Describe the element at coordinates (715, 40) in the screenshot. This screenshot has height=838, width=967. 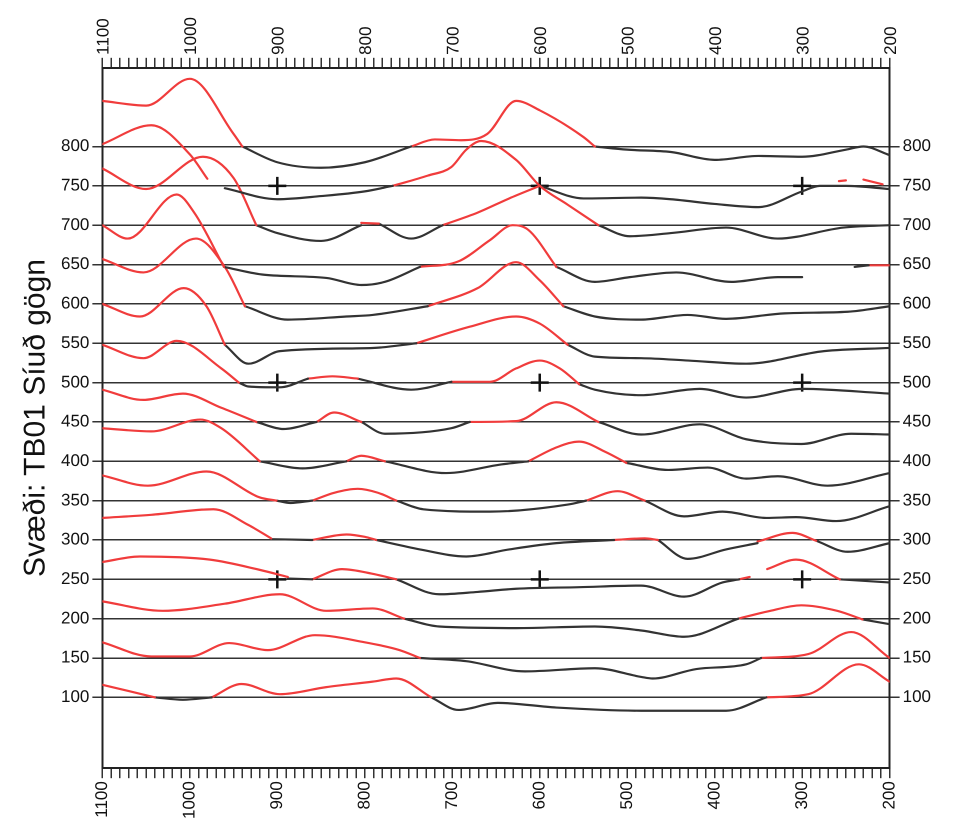
I see `x-tick-label: 400` at that location.